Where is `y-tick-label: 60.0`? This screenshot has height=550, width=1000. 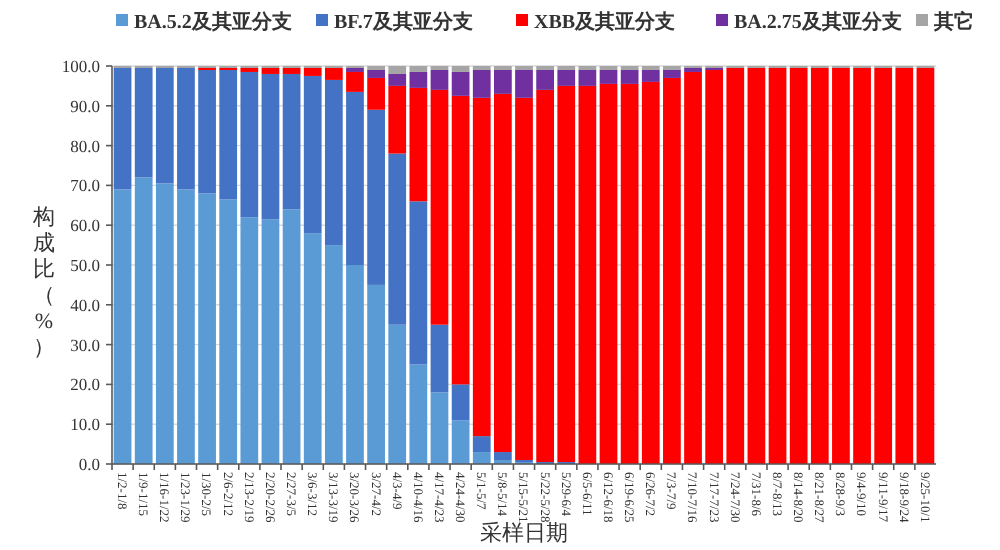
y-tick-label: 60.0 is located at coordinates (85, 225).